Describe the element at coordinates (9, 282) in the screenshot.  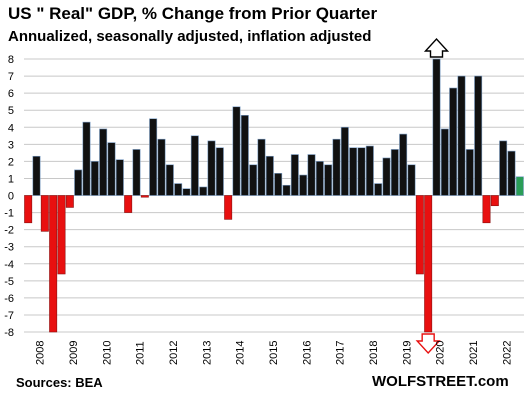
I see `y-tick-label: -5` at that location.